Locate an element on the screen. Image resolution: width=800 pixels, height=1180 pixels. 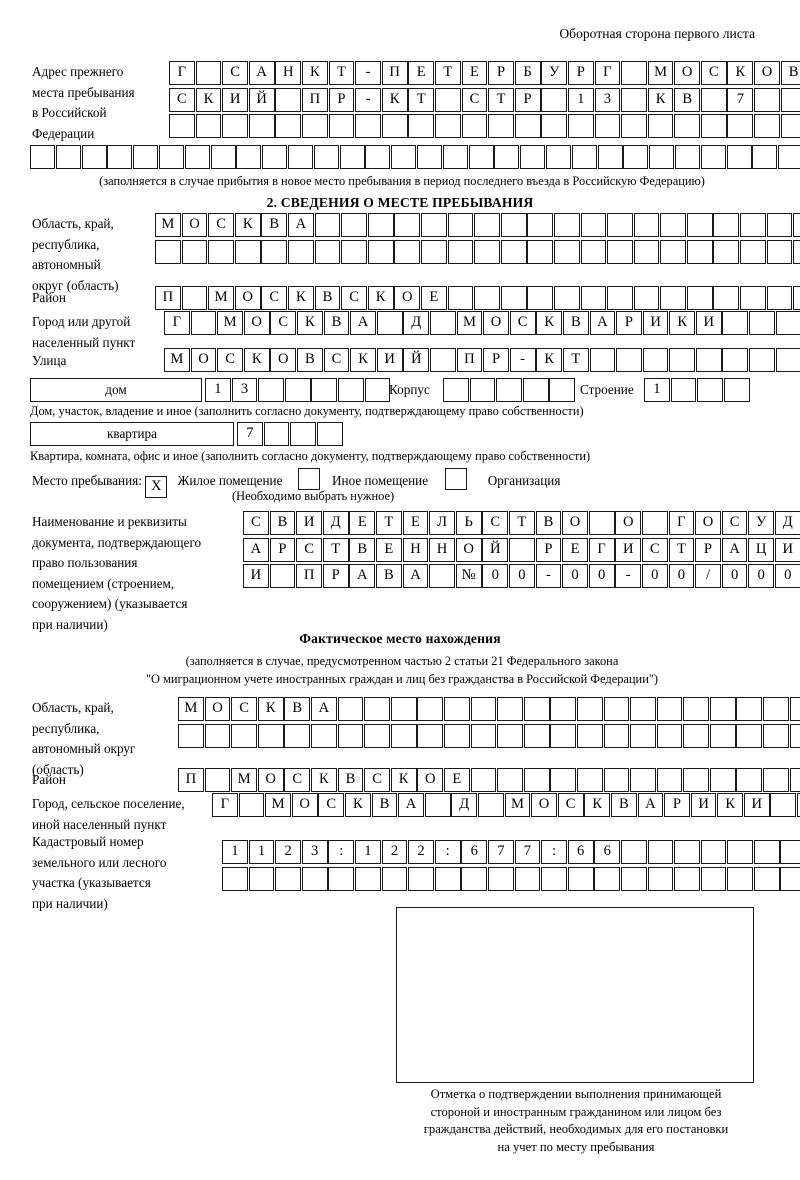
actual-district-cell: П is located at coordinates (191, 780).